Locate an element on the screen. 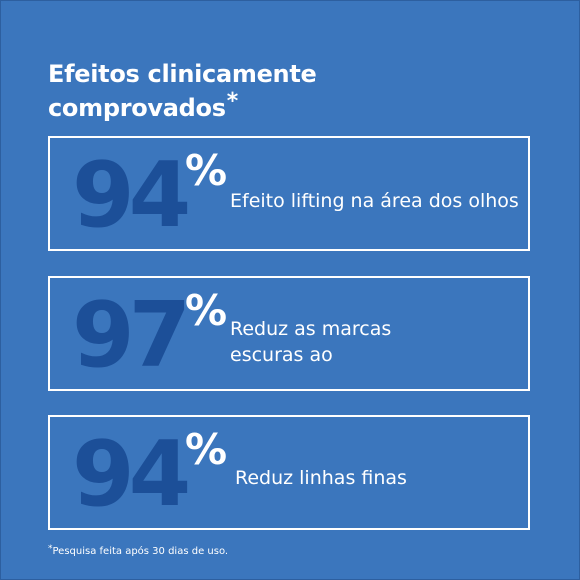  stat-label: Efeito lifting na área dos olhos is located at coordinates (374, 201).